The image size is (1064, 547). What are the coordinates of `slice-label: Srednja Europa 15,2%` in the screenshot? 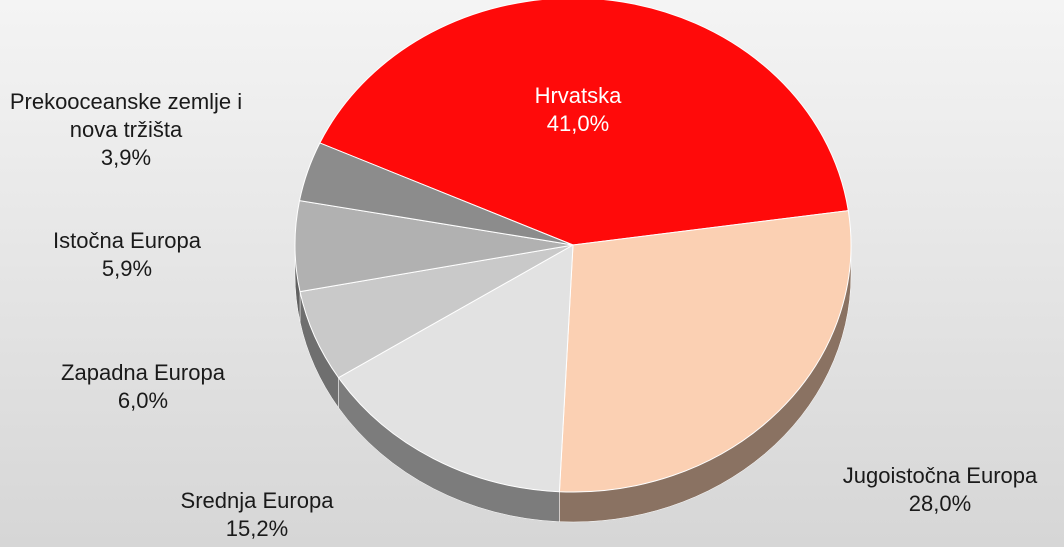 It's located at (257, 515).